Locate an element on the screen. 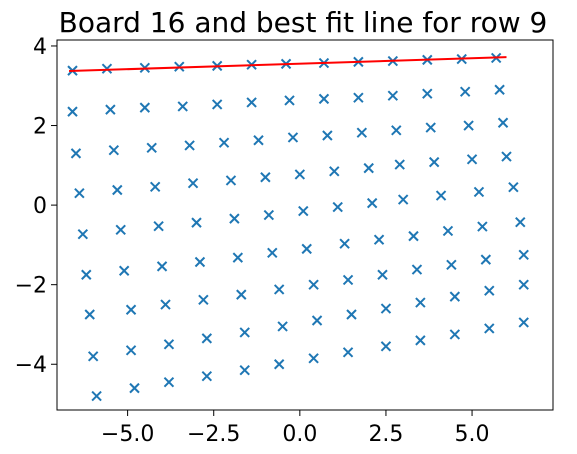 This screenshot has height=454, width=577. best-fit-line is located at coordinates (288, 64).